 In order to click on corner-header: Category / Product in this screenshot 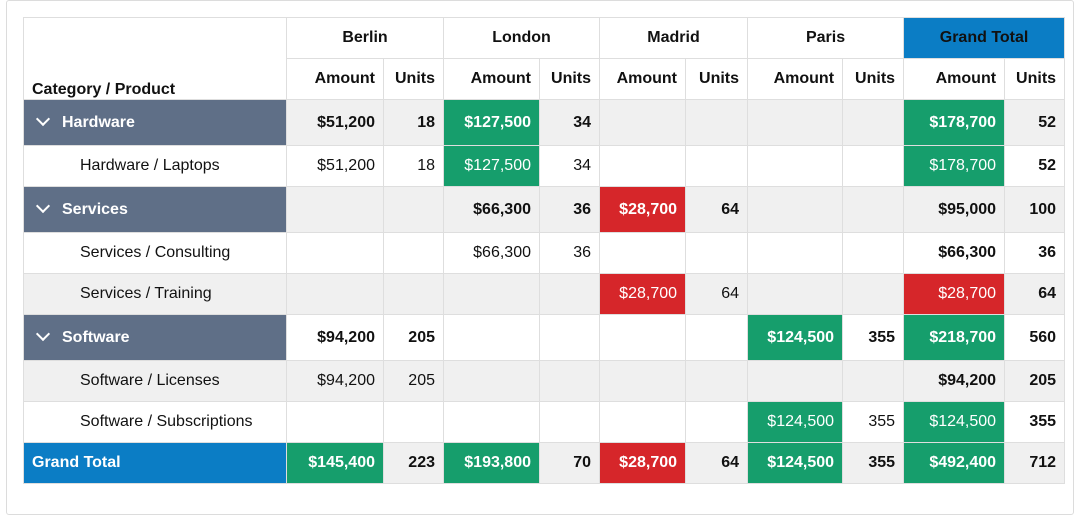, I will do `click(155, 58)`.